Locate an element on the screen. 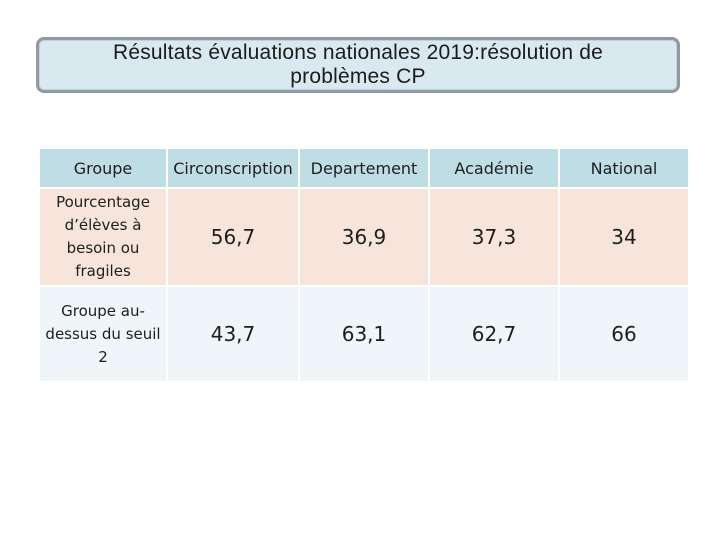 This screenshot has height=540, width=720. cell-departement: 63,1 is located at coordinates (364, 334).